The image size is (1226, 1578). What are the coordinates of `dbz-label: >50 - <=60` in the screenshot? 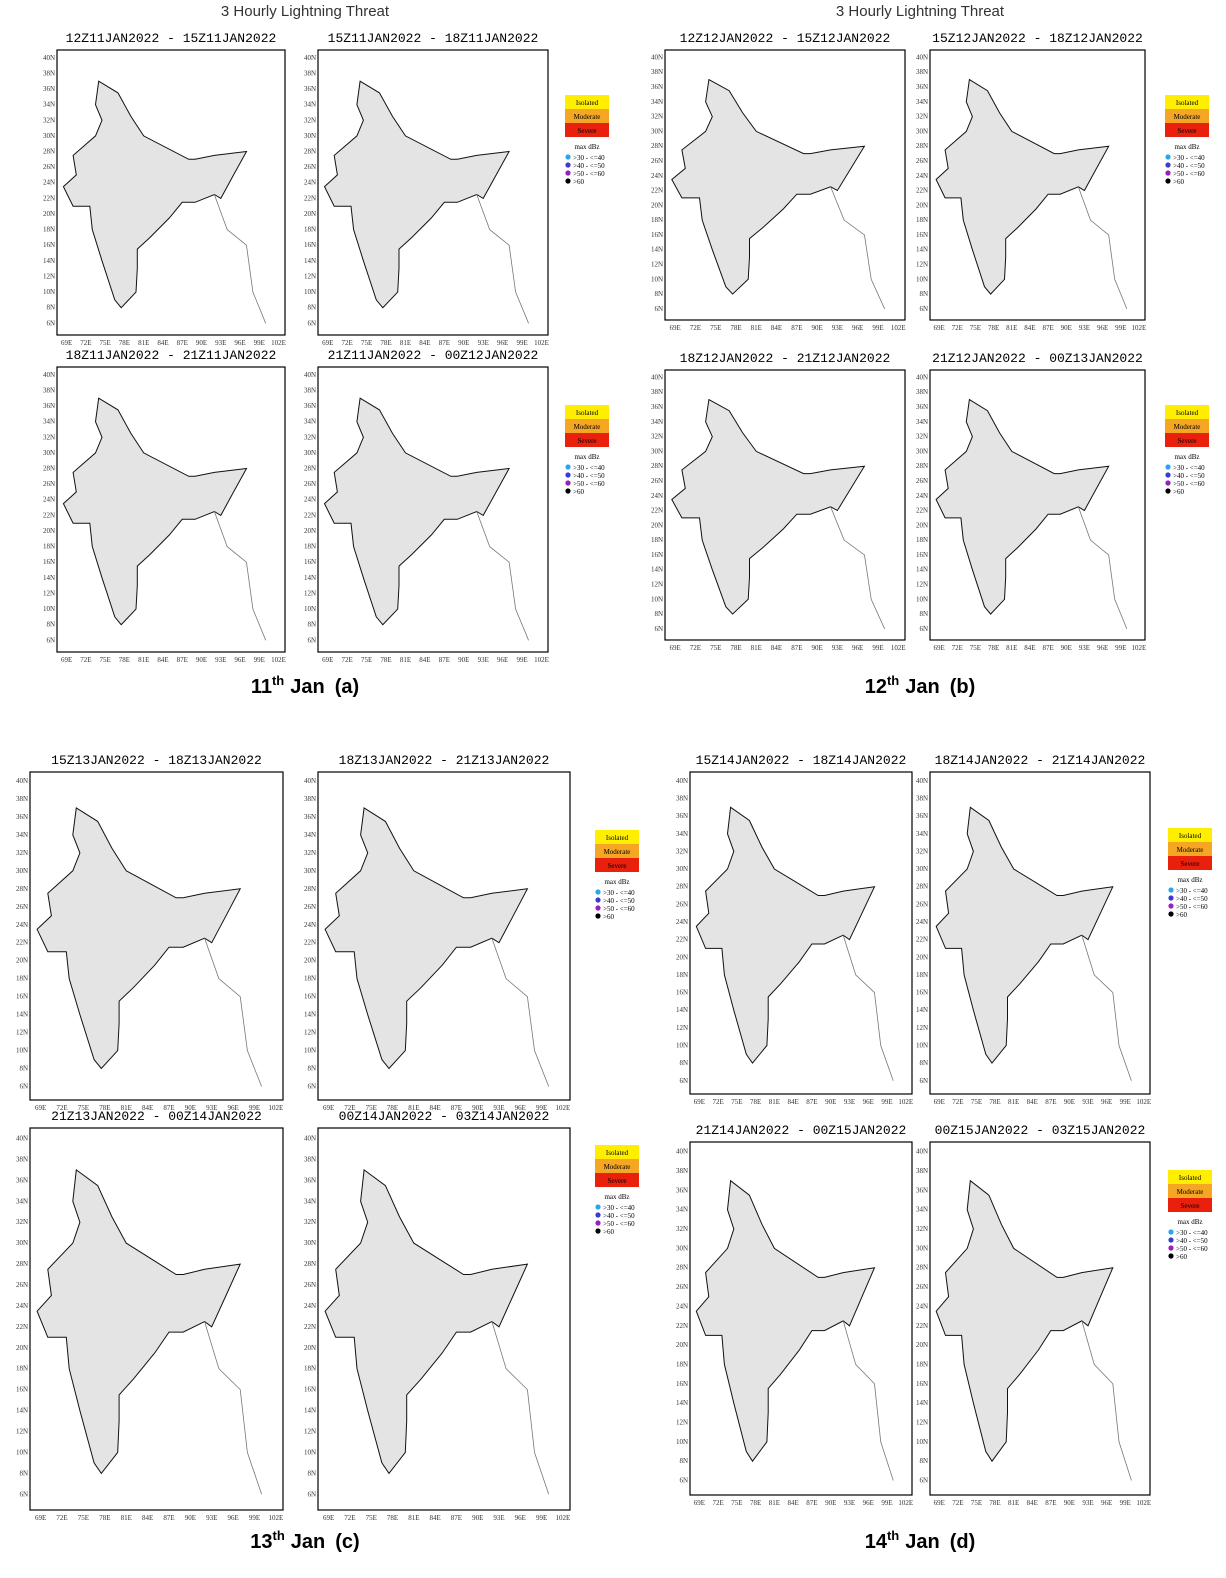 It's located at (589, 174).